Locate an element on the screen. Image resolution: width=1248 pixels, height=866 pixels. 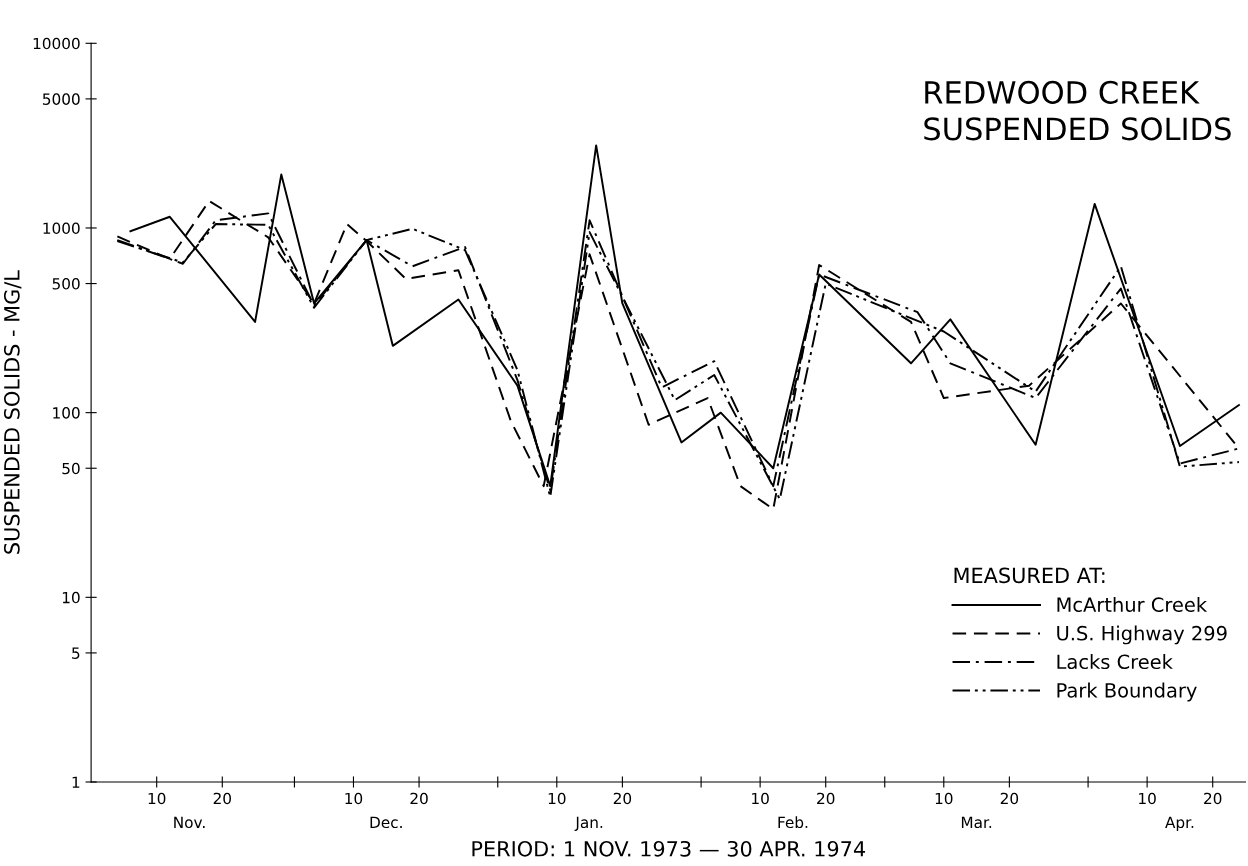
text: Mar. is located at coordinates (976, 822).